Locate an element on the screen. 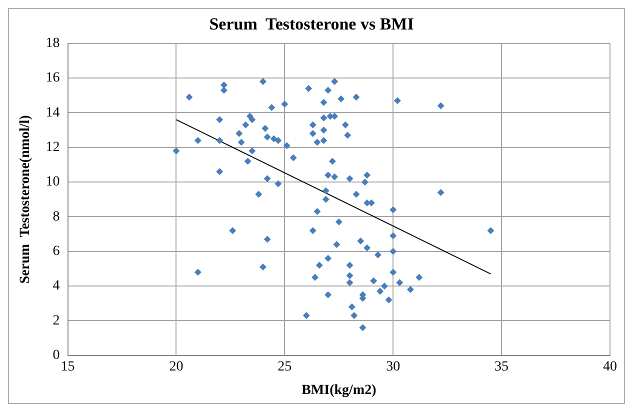 This screenshot has height=412, width=633. y-axis-title: Serum Testosterone(nmol/l) is located at coordinates (26, 199).